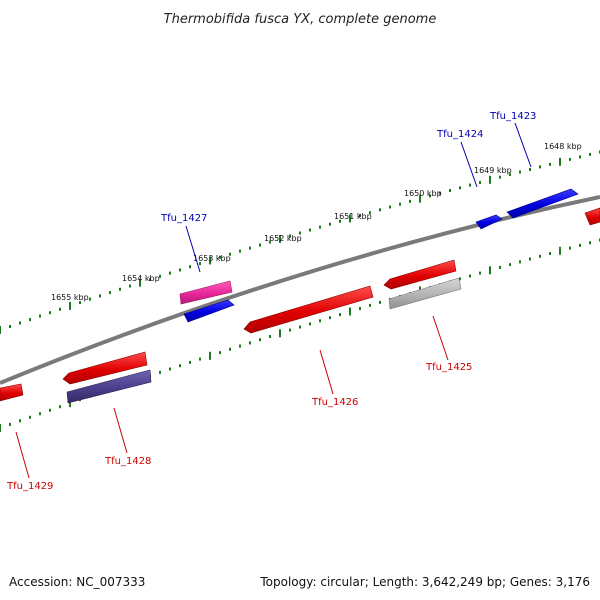 The image size is (600, 600). What do you see at coordinates (212, 258) in the screenshot?
I see `kbp-label-1653: 1653 kbp` at bounding box center [212, 258].